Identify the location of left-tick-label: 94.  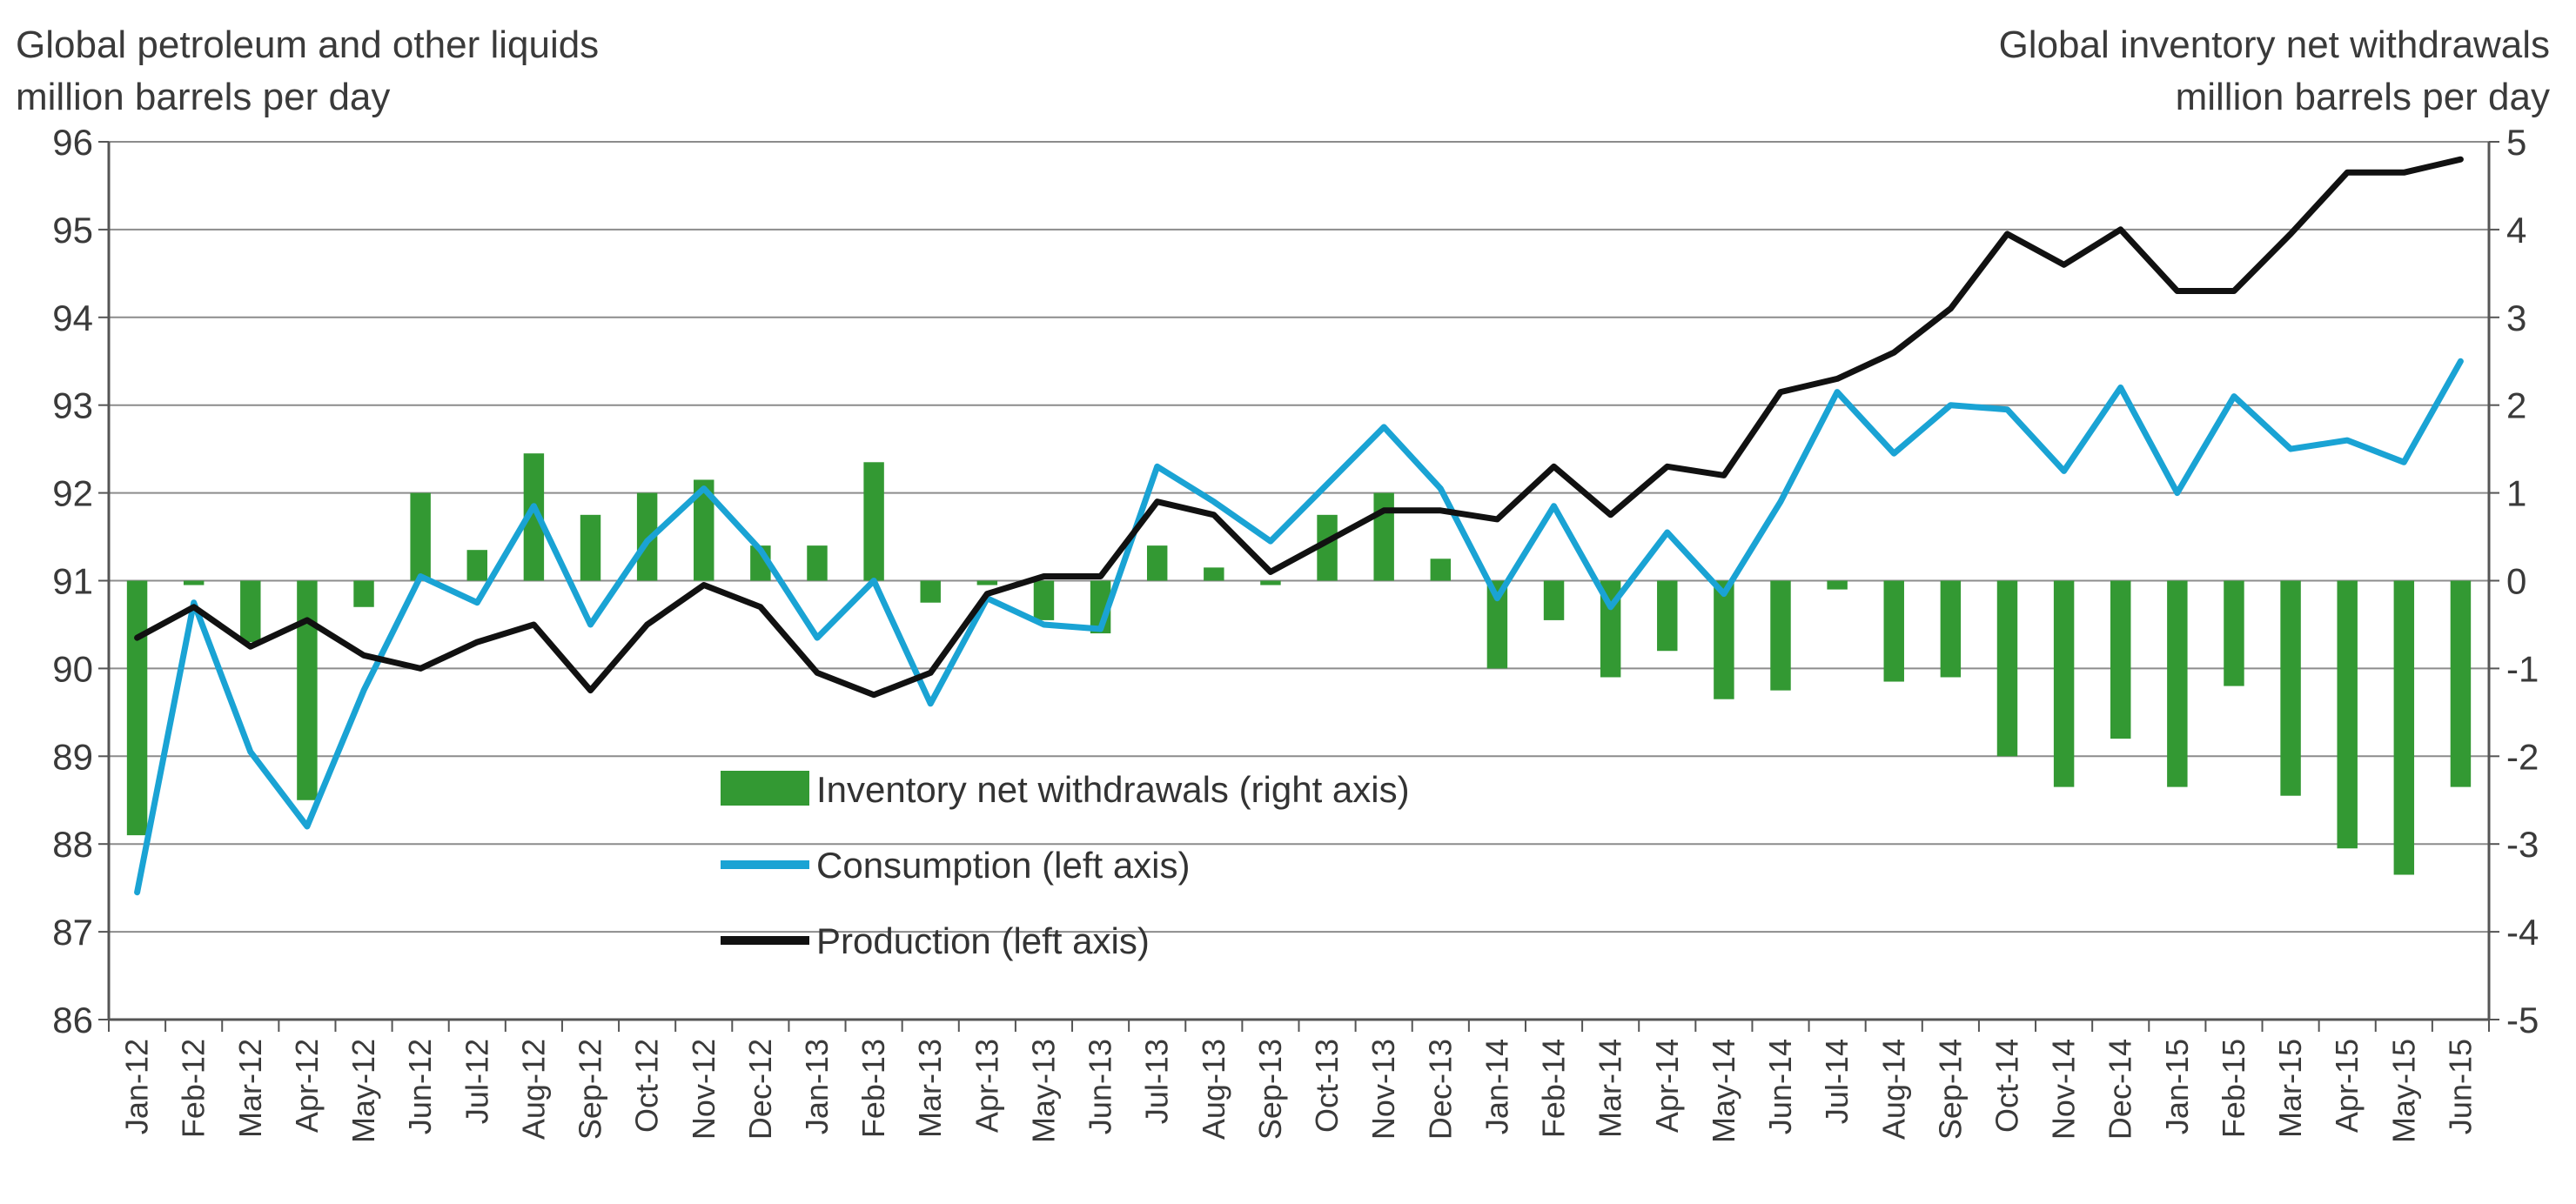
(72, 318).